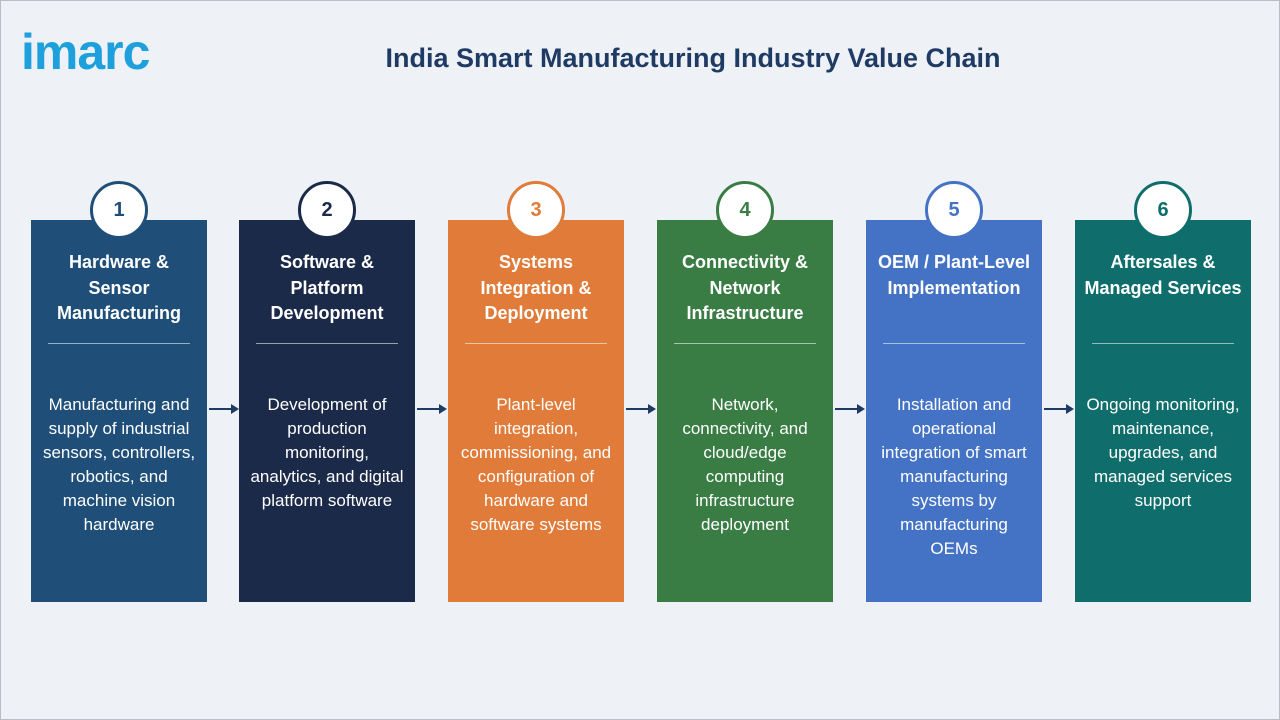 The width and height of the screenshot is (1280, 720). I want to click on stage-number: 6, so click(1163, 210).